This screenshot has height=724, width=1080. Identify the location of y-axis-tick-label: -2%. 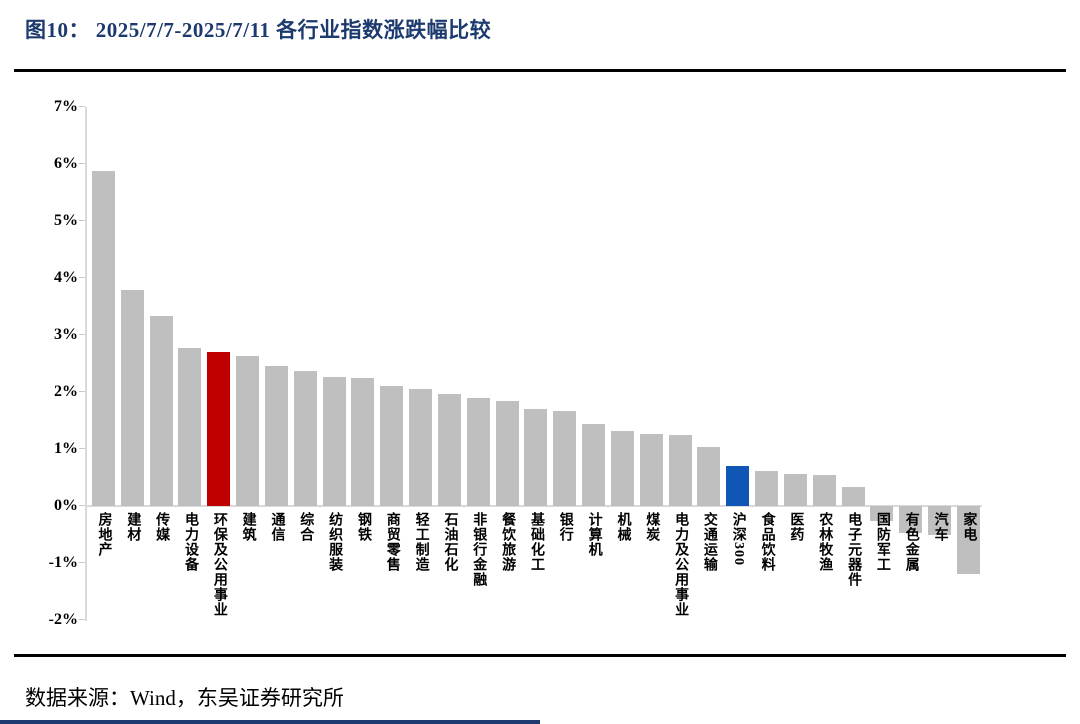
(63, 619).